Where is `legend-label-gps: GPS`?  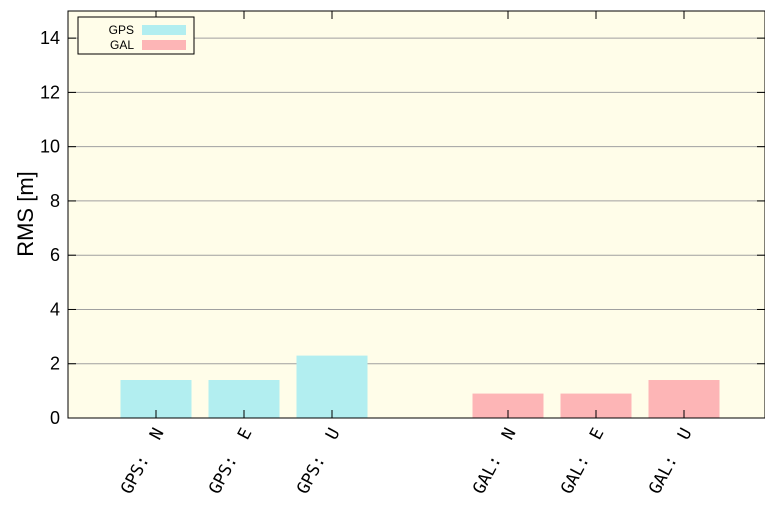 legend-label-gps: GPS is located at coordinates (121, 30).